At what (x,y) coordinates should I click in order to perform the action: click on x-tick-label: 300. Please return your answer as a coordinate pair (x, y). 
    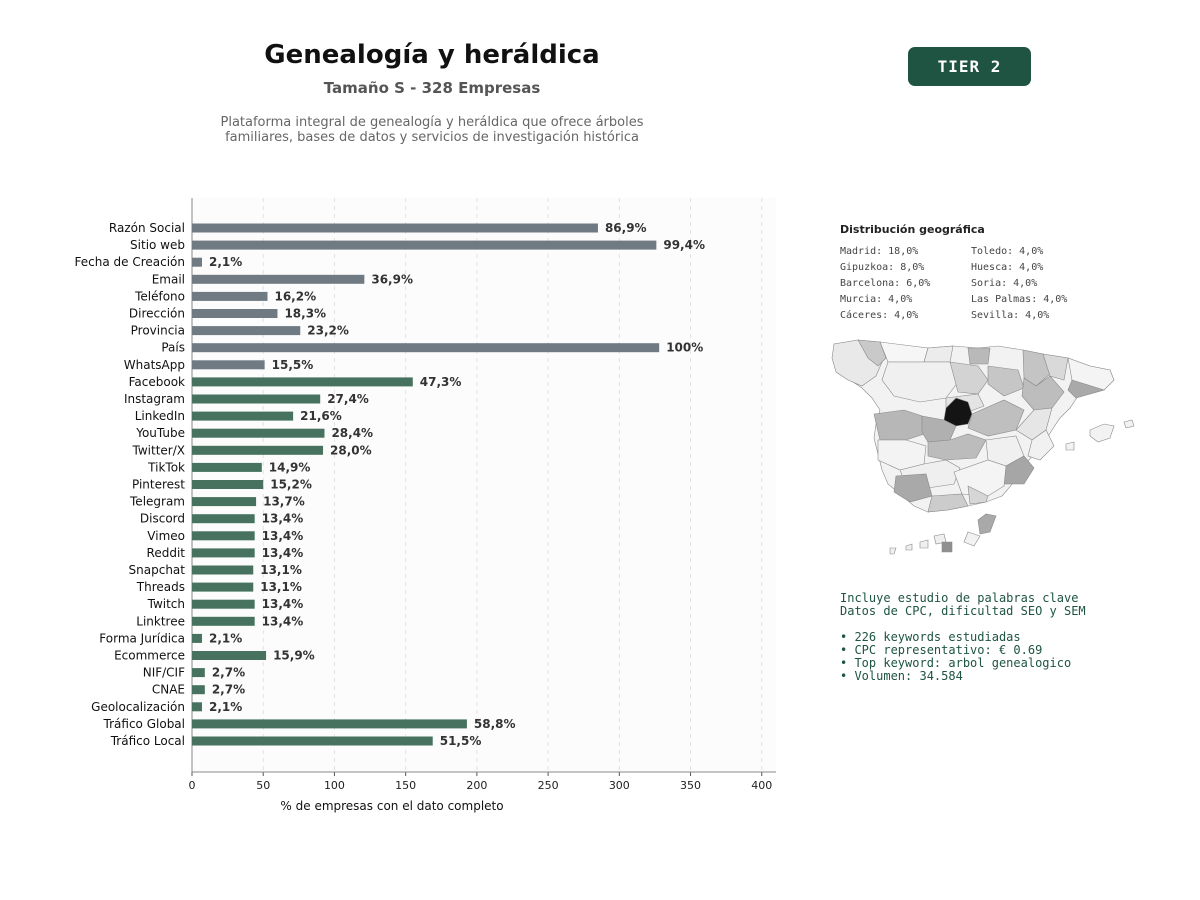
    Looking at the image, I should click on (619, 785).